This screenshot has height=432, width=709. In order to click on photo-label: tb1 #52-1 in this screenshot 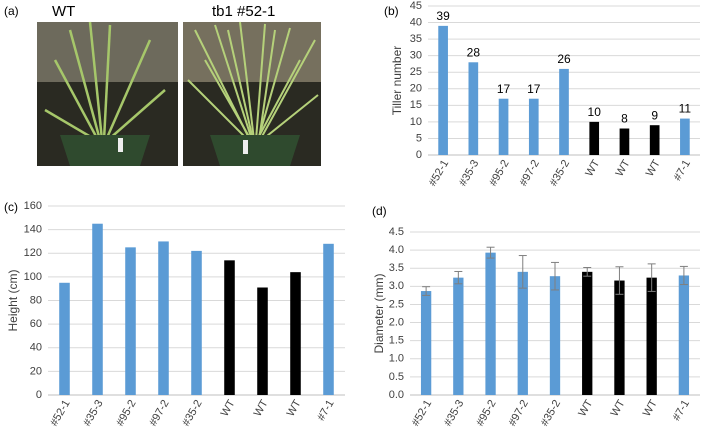, I will do `click(243, 11)`.